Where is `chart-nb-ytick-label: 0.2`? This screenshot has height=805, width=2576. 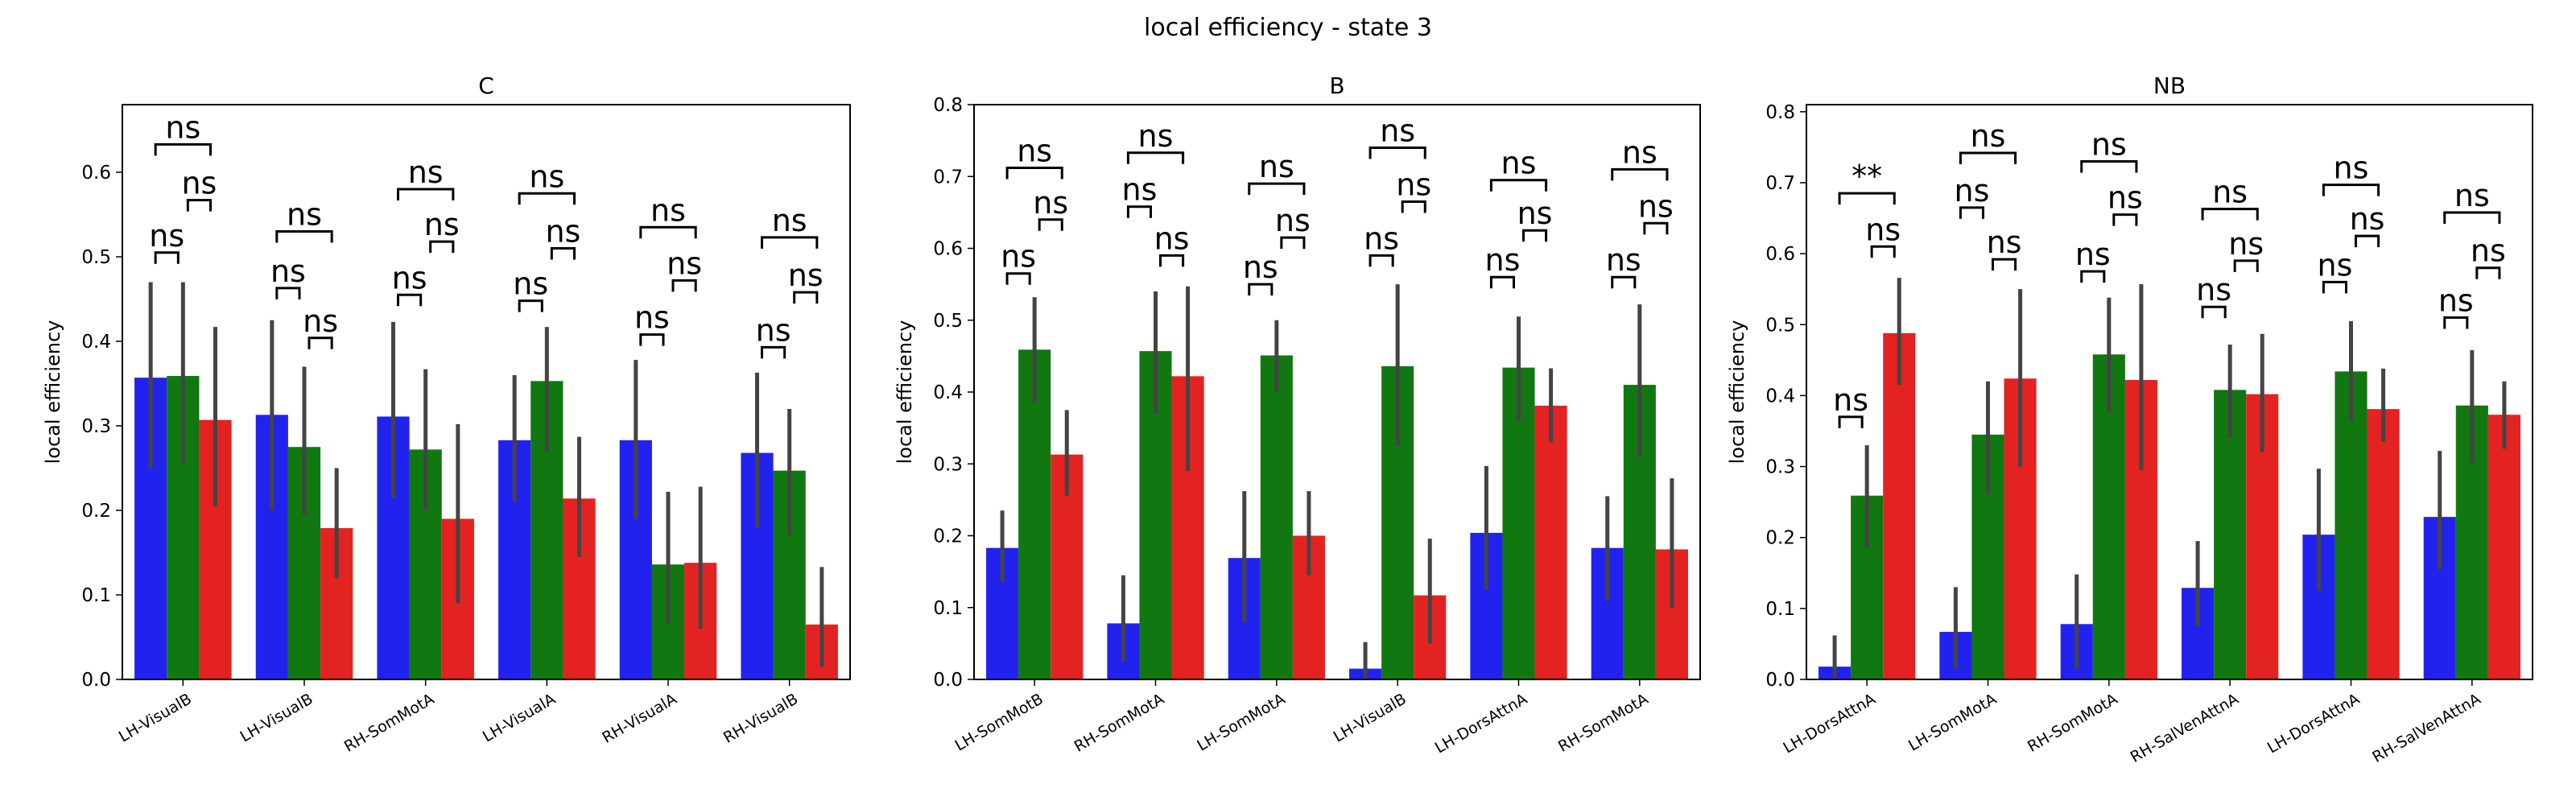 chart-nb-ytick-label: 0.2 is located at coordinates (1780, 538).